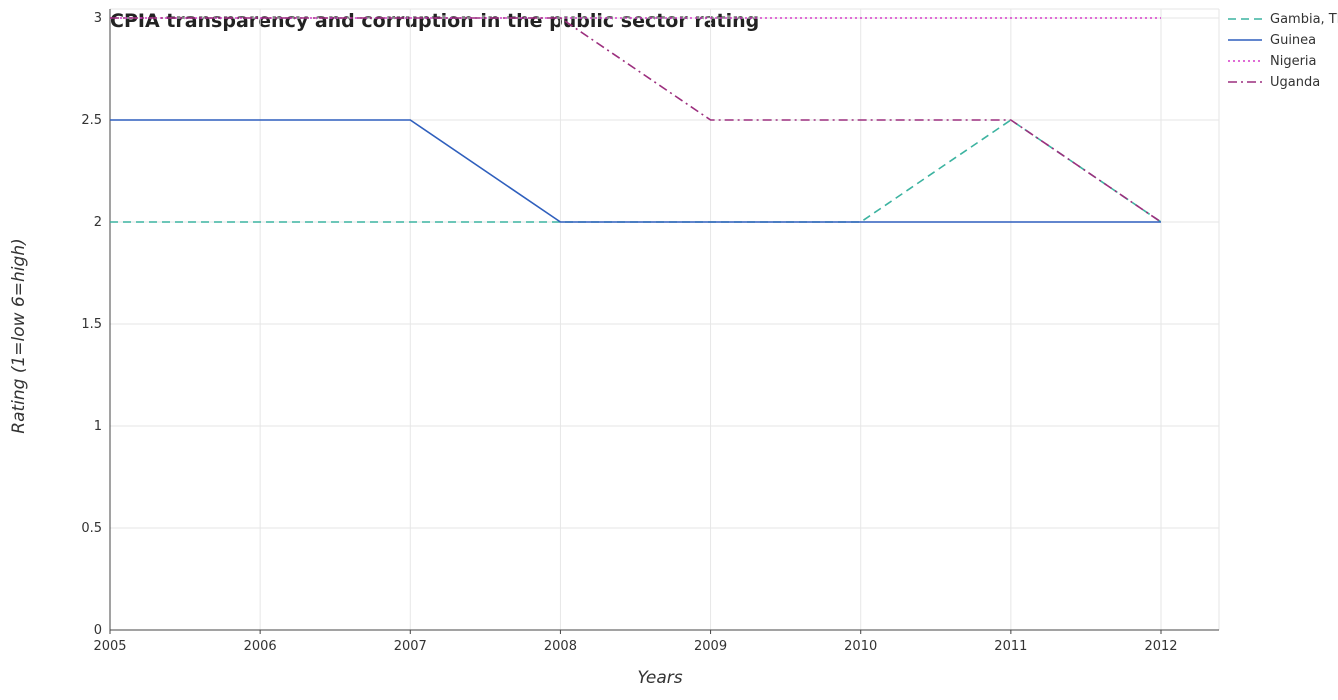 The image size is (1338, 700). I want to click on y-axis-title: Rating (1=low 6=high), so click(19, 335).